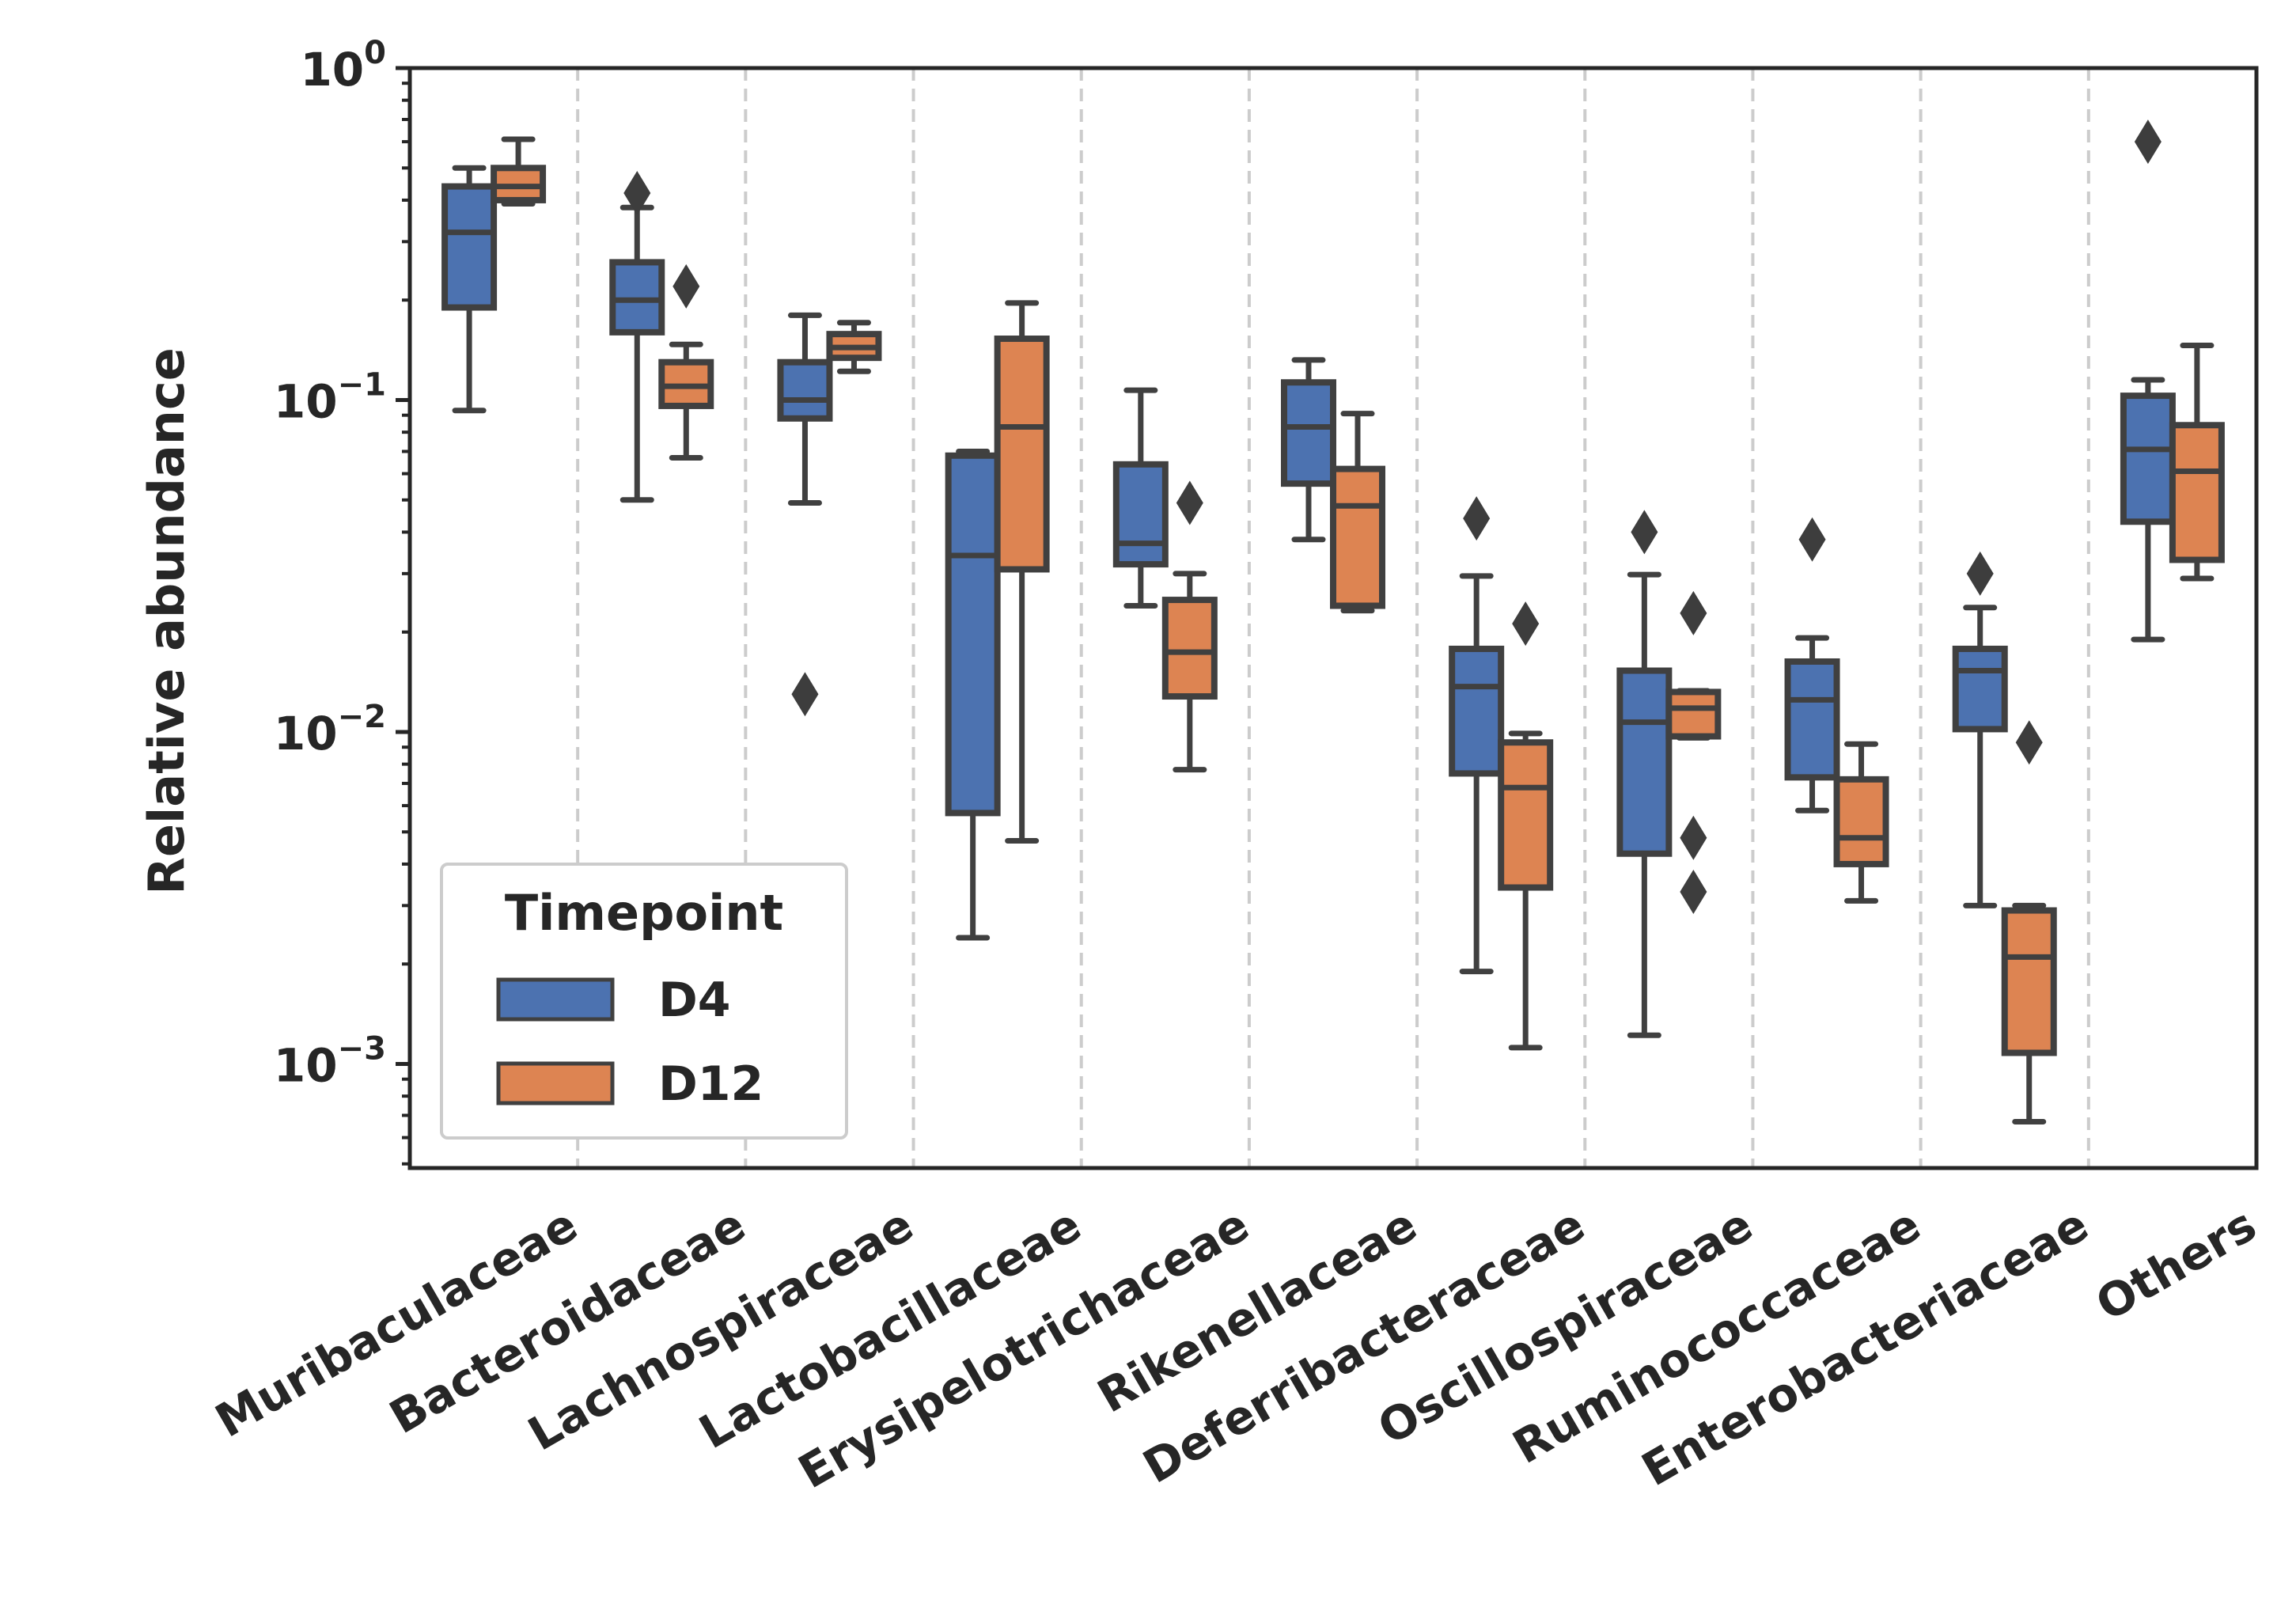 This screenshot has width=2296, height=1608. Describe the element at coordinates (710, 1084) in the screenshot. I see `legend-label-d12: D12` at that location.